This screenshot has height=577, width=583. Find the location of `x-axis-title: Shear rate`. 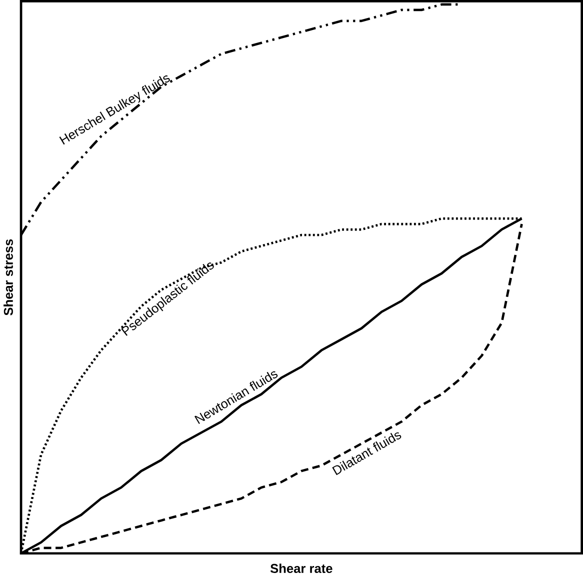

x-axis-title: Shear rate is located at coordinates (301, 569).